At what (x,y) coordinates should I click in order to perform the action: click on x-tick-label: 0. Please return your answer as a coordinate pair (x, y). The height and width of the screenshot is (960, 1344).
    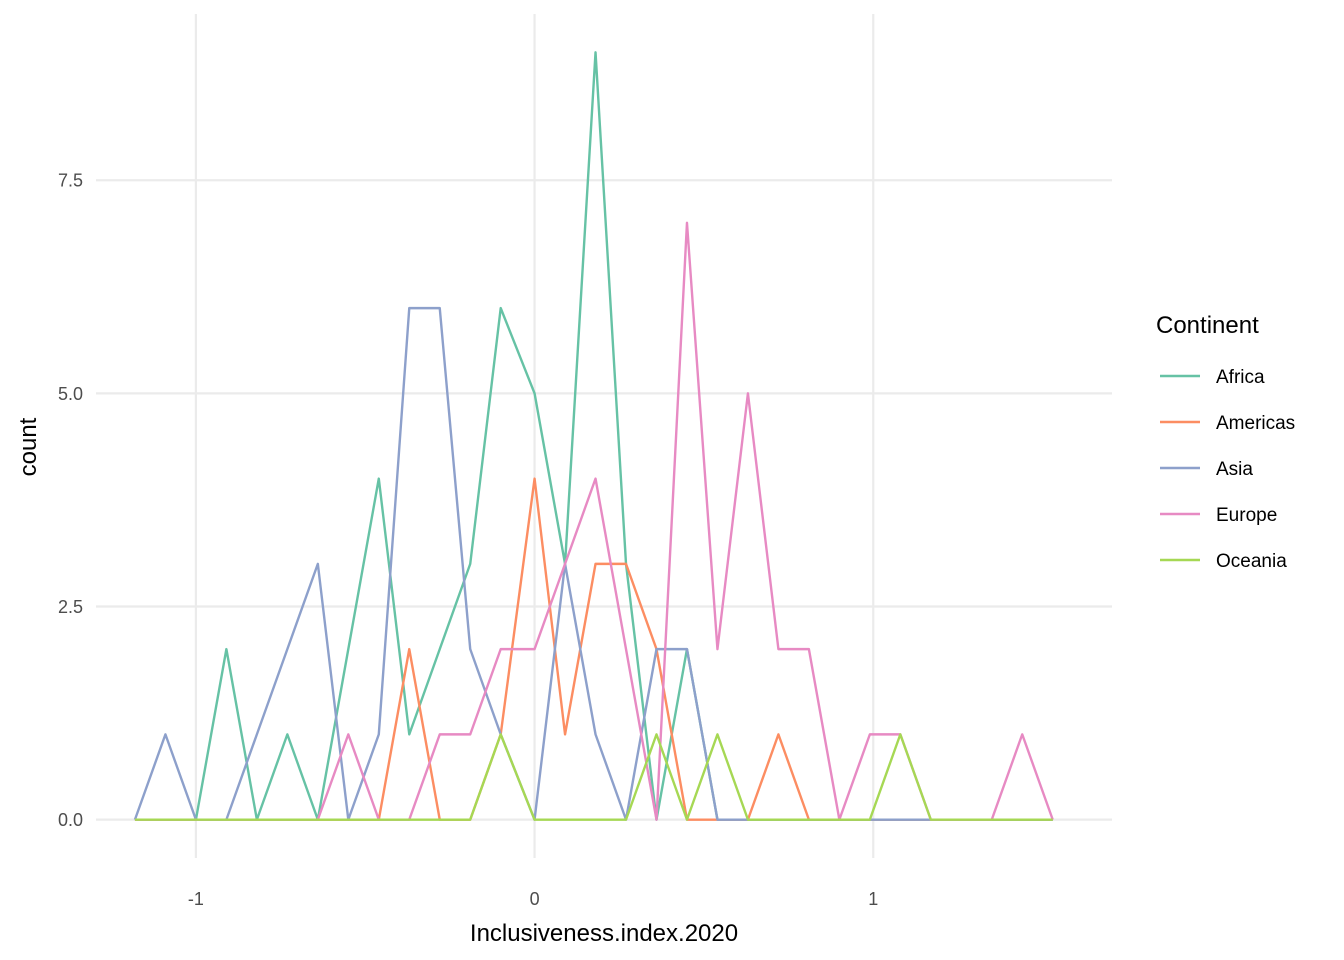
    Looking at the image, I should click on (535, 899).